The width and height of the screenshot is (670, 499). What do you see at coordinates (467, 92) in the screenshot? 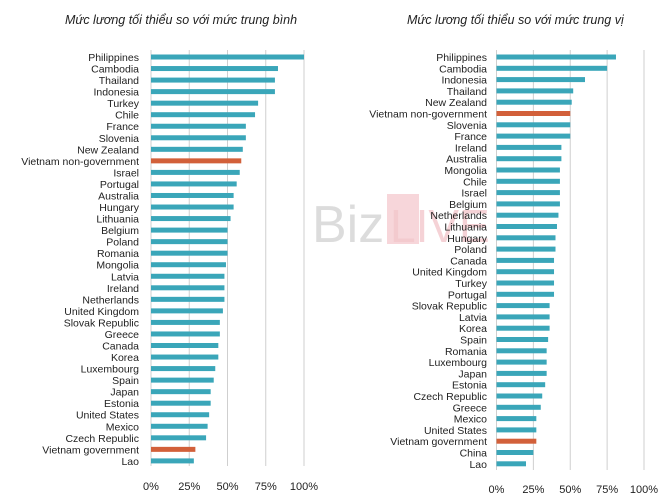
I see `category-label: Thailand` at bounding box center [467, 92].